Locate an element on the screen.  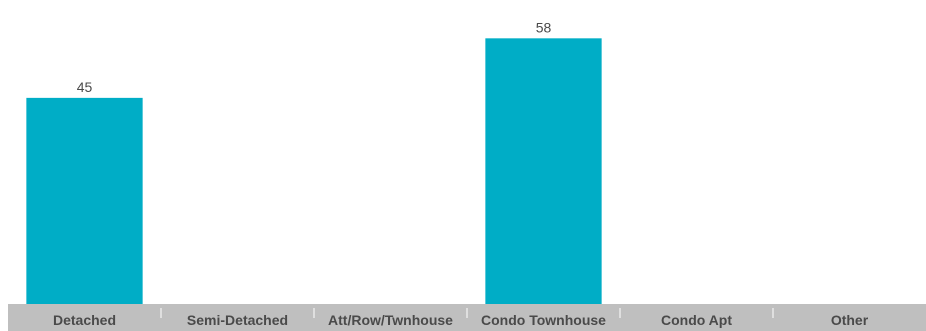
category-label: Other is located at coordinates (850, 320).